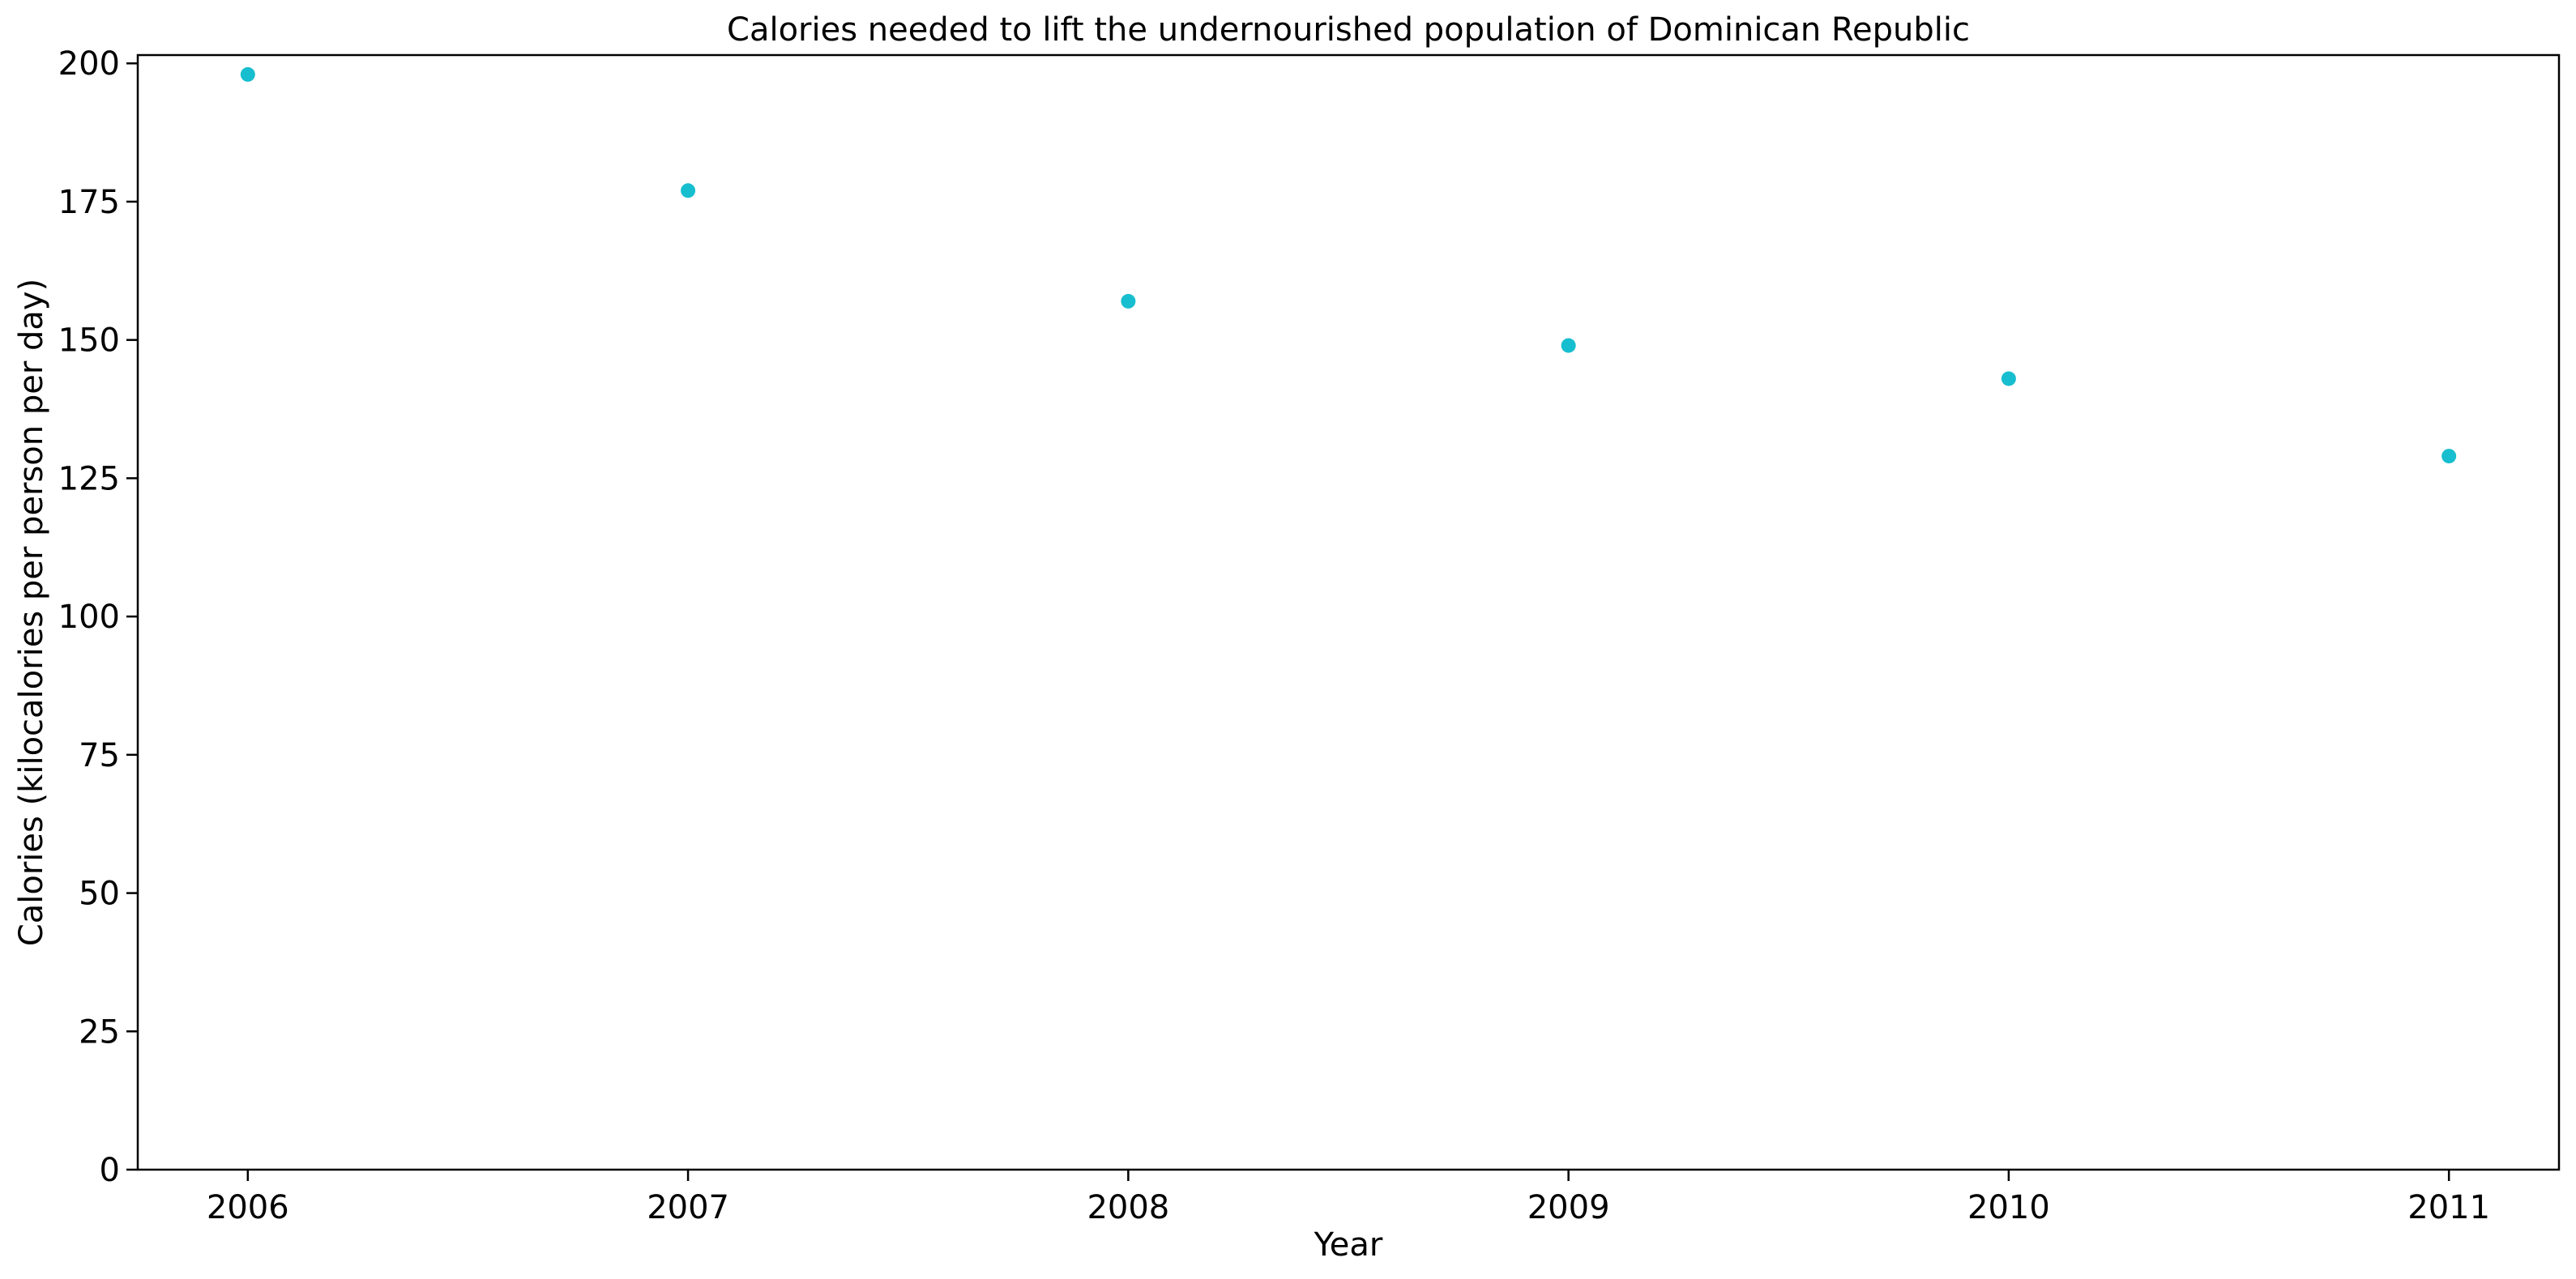 Image resolution: width=2576 pixels, height=1279 pixels. What do you see at coordinates (2448, 1207) in the screenshot?
I see `x-tick-label: 2011` at bounding box center [2448, 1207].